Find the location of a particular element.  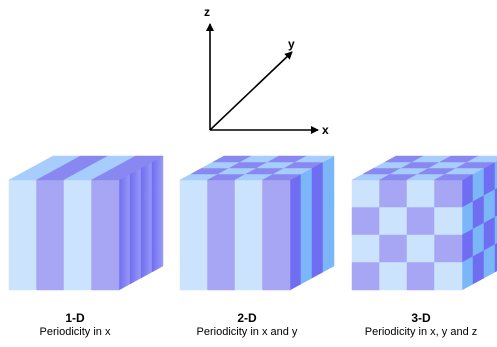

caption-3d: 3-D Periodicity in x, y and z is located at coordinates (421, 325).